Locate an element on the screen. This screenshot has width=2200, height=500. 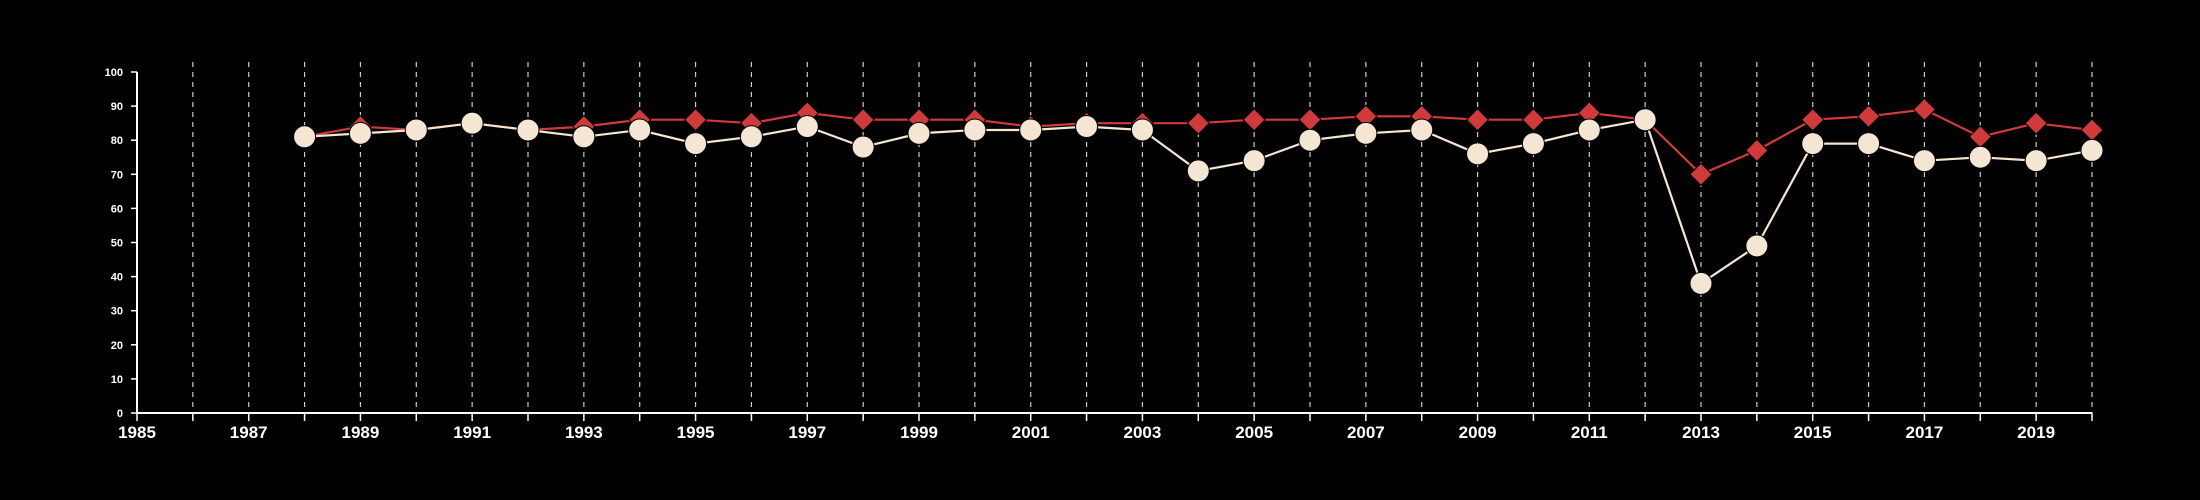
y-tick-label: 10 is located at coordinates (117, 380).